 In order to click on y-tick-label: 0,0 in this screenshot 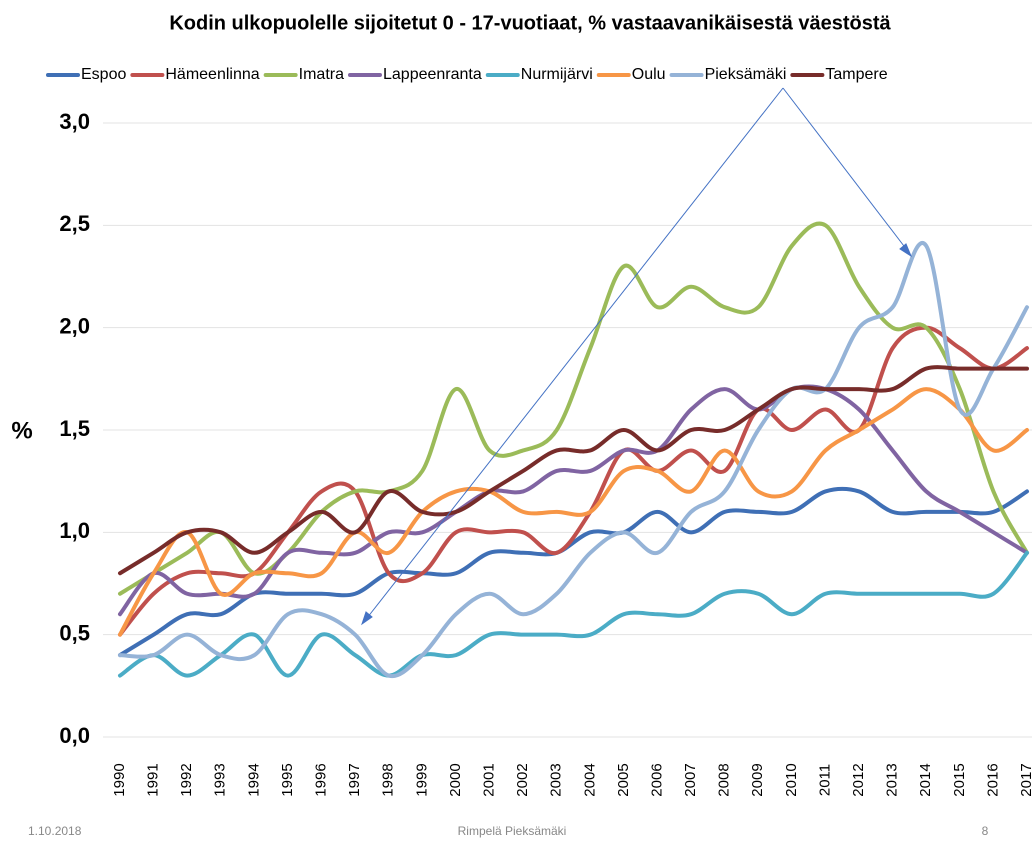, I will do `click(74, 735)`.